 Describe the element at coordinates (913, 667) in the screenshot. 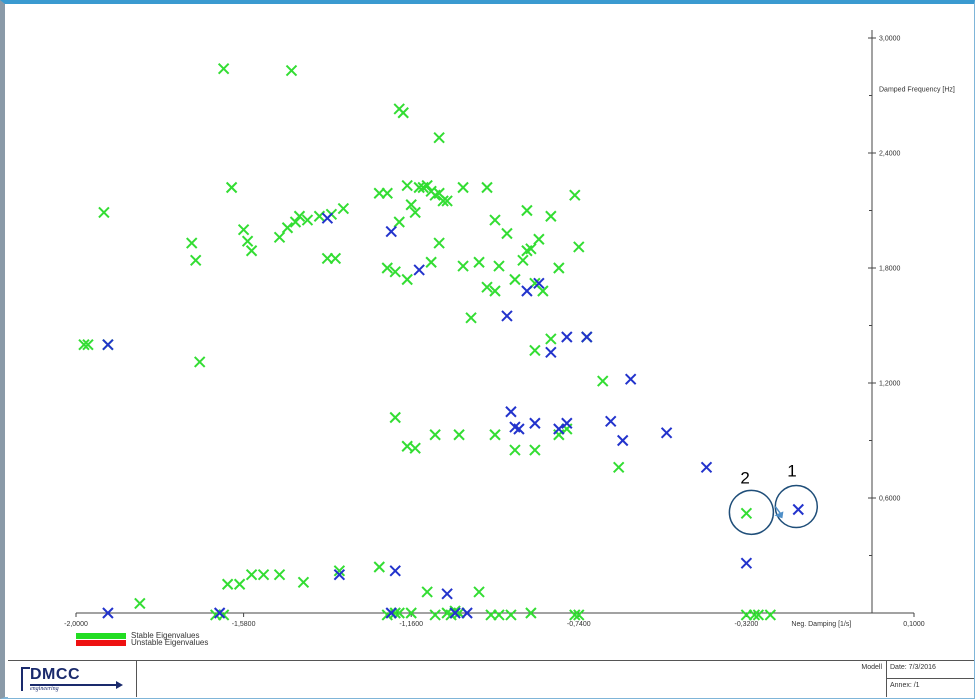

I see `date-text: Date: 7/3/2016` at that location.